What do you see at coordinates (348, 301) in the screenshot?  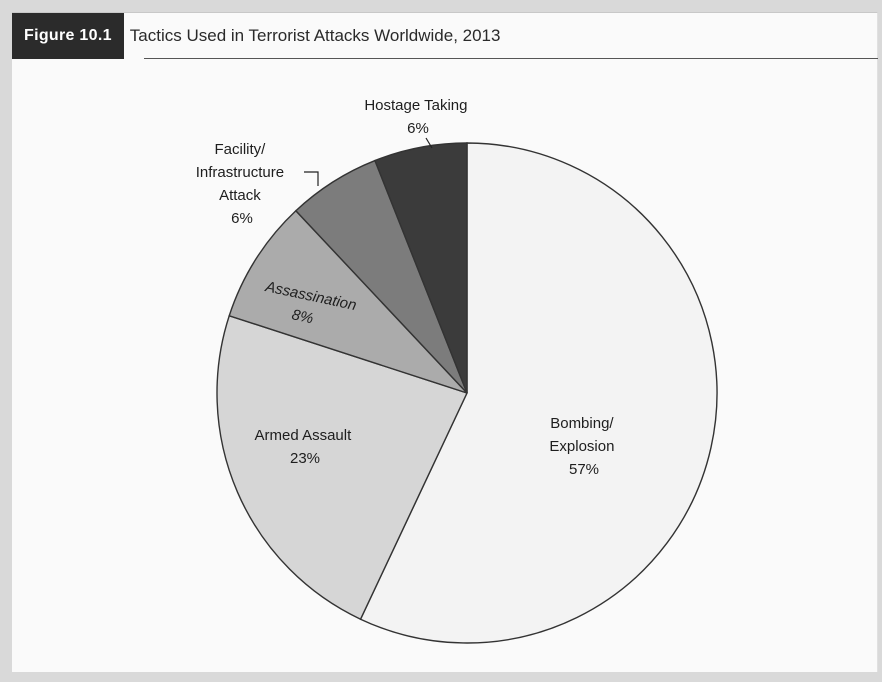 I see `pie-slice-assassination` at bounding box center [348, 301].